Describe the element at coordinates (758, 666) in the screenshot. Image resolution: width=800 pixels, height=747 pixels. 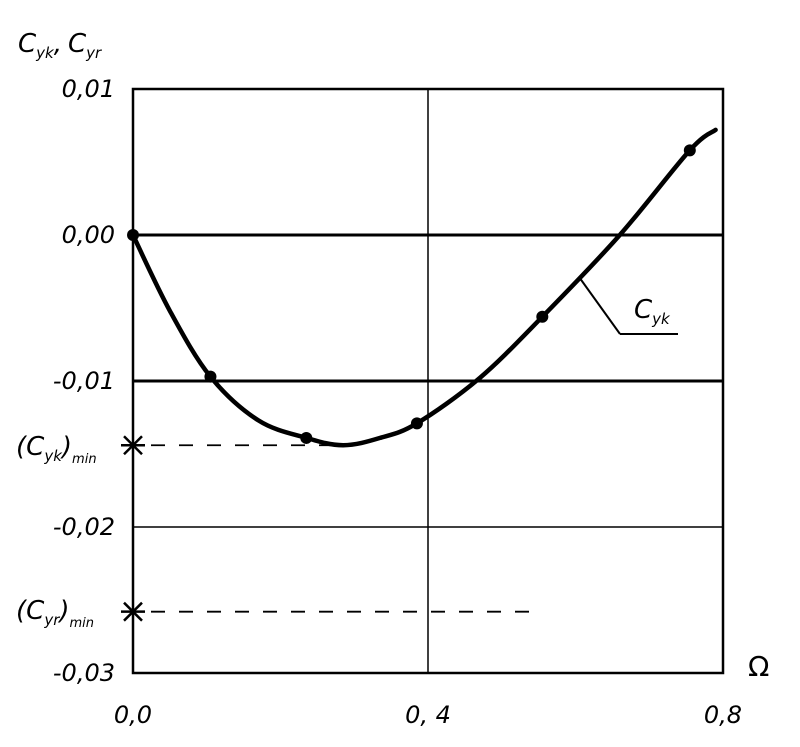
I see `x-axis-label: Ω` at that location.